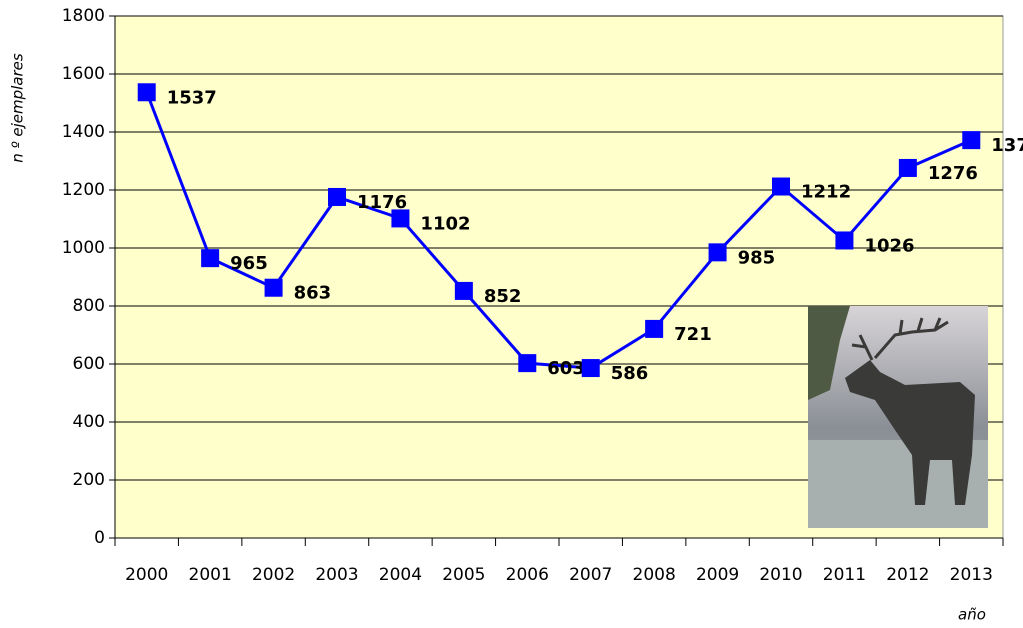 The image size is (1023, 628). I want to click on y-tick-label: 0, so click(99, 538).